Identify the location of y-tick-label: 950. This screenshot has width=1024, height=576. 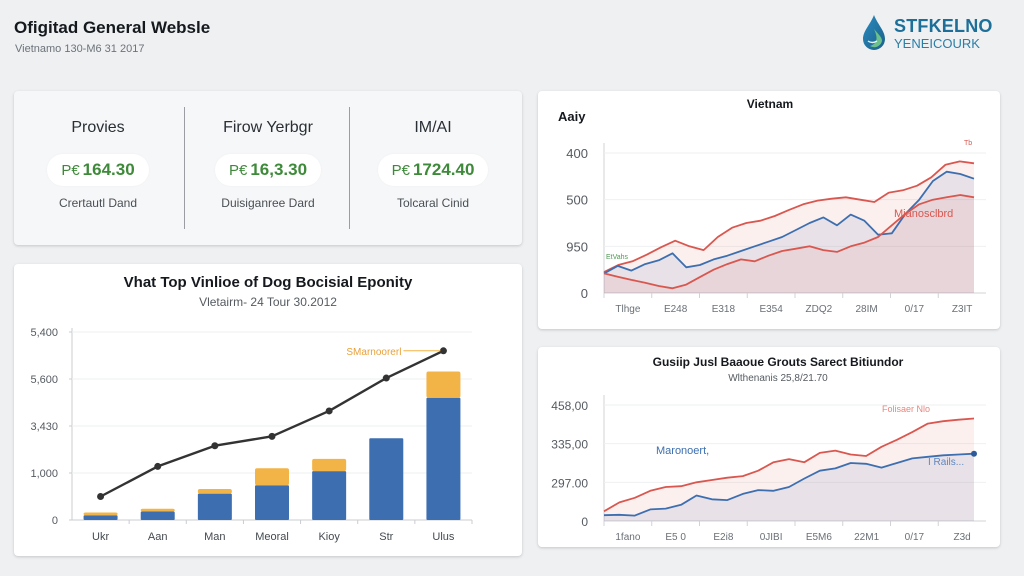
(577, 246).